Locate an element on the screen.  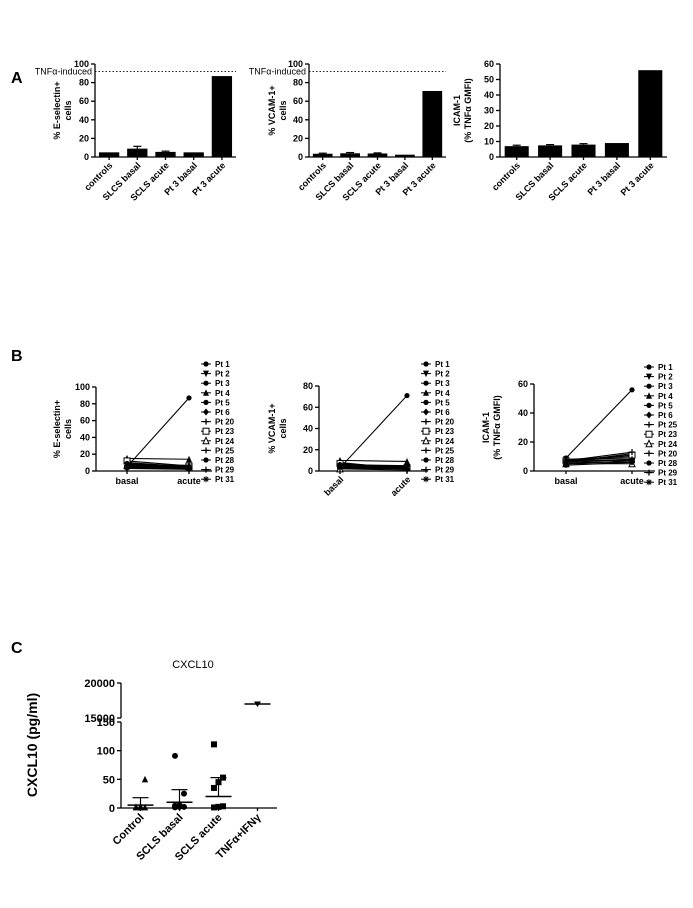
y-tick-label: 100 is located at coordinates (81, 64).